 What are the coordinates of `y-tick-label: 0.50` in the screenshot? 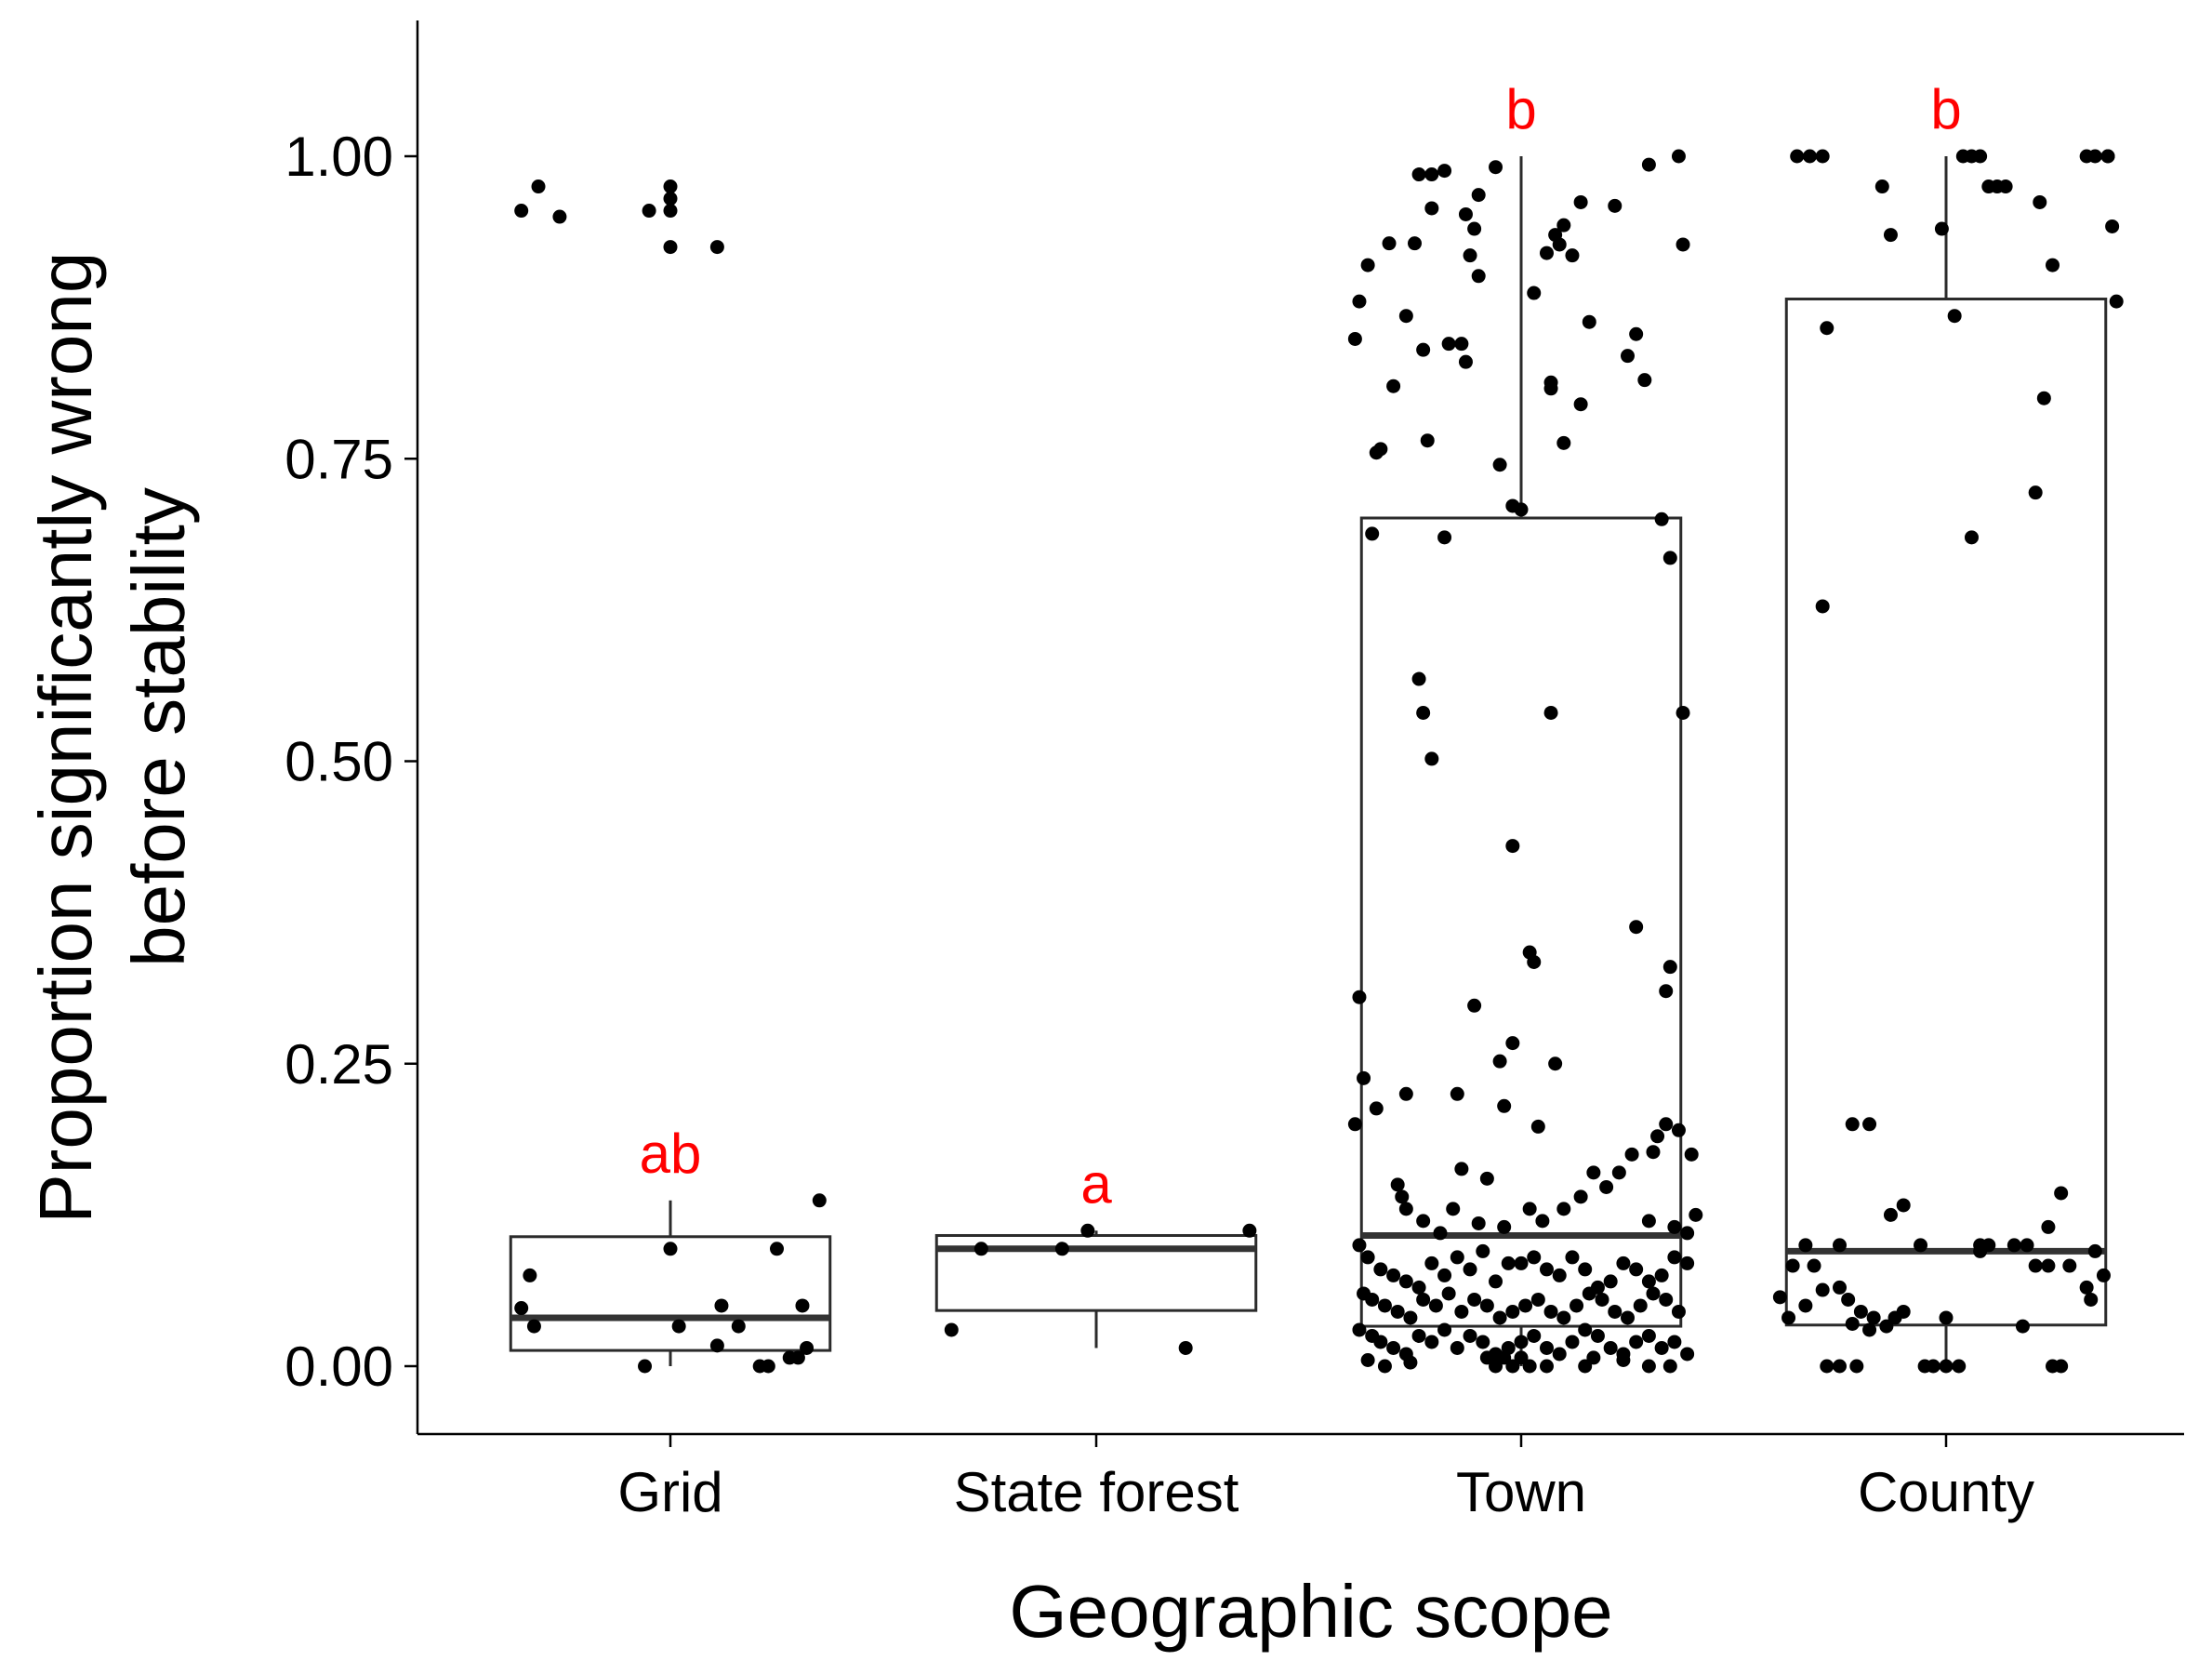 It's located at (339, 762).